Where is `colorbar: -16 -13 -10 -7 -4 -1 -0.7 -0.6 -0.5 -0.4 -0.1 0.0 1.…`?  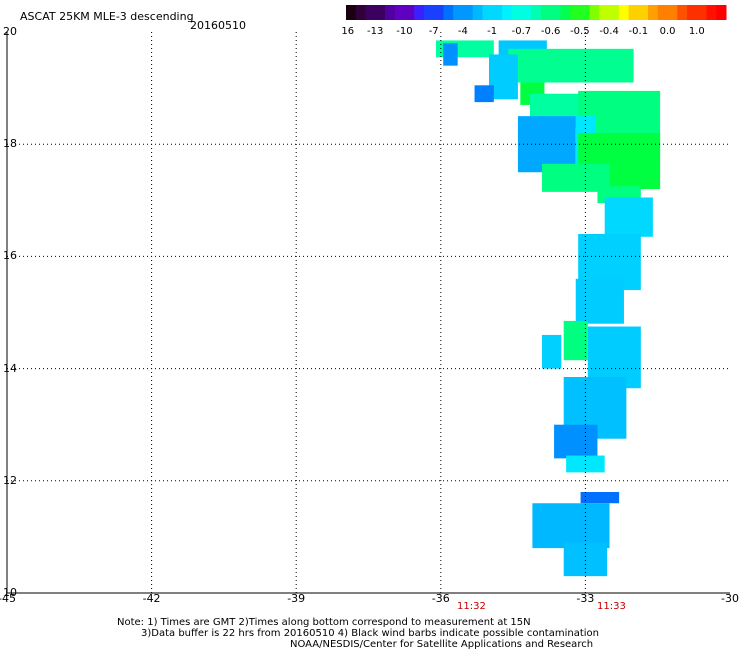 colorbar: -16 -13 -10 -7 -4 -1 -0.7 -0.6 -0.5 -0.4 -0.1 0.0 1.… is located at coordinates (534, 20).